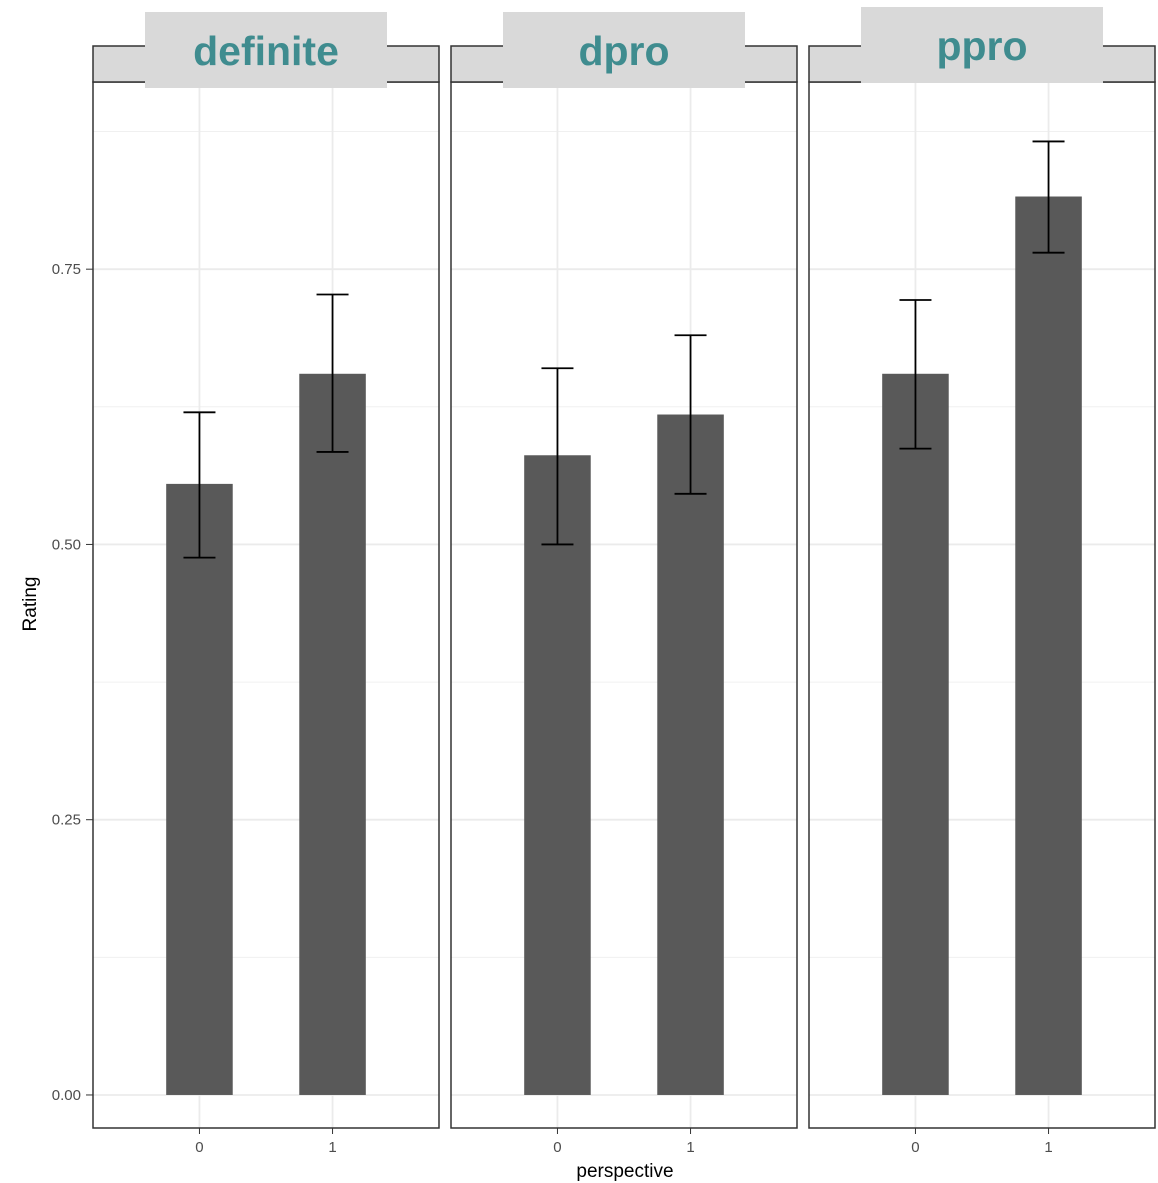 The height and width of the screenshot is (1183, 1158). Describe the element at coordinates (66, 820) in the screenshot. I see `y-tick-label: 0.25` at that location.